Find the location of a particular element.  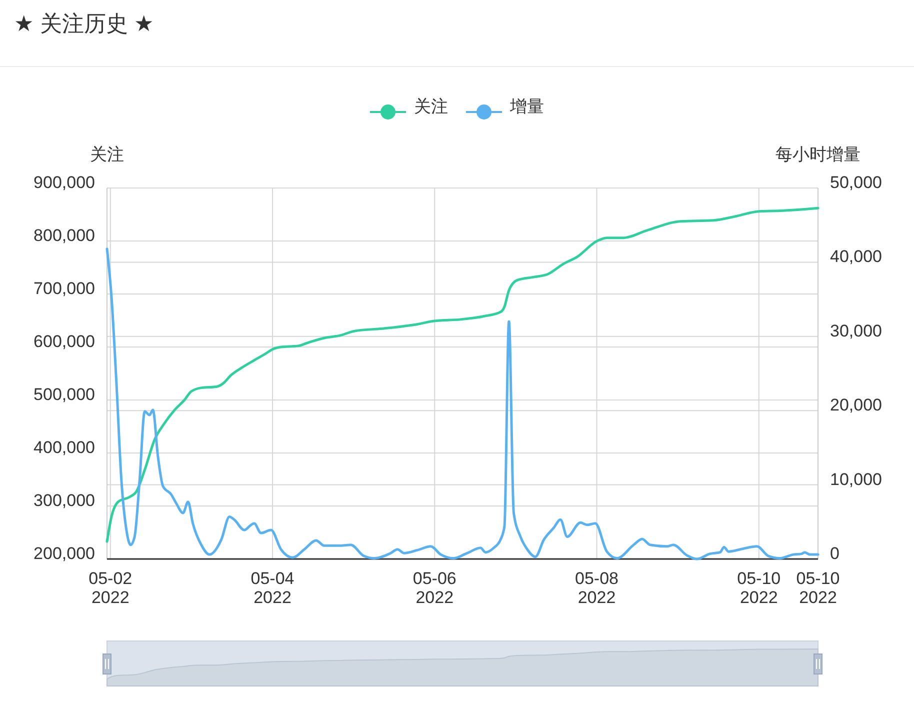

legend-label: 关注 is located at coordinates (431, 106).